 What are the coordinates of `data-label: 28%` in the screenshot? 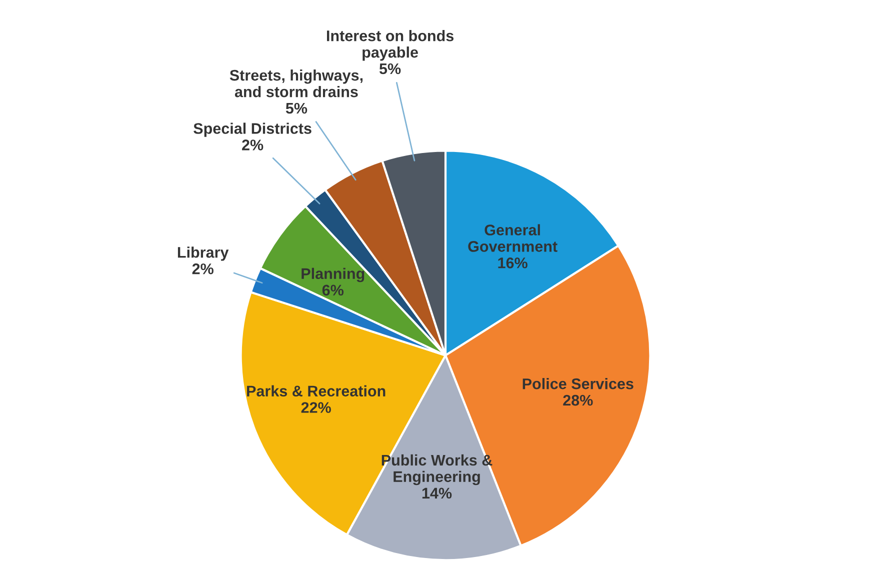 It's located at (578, 400).